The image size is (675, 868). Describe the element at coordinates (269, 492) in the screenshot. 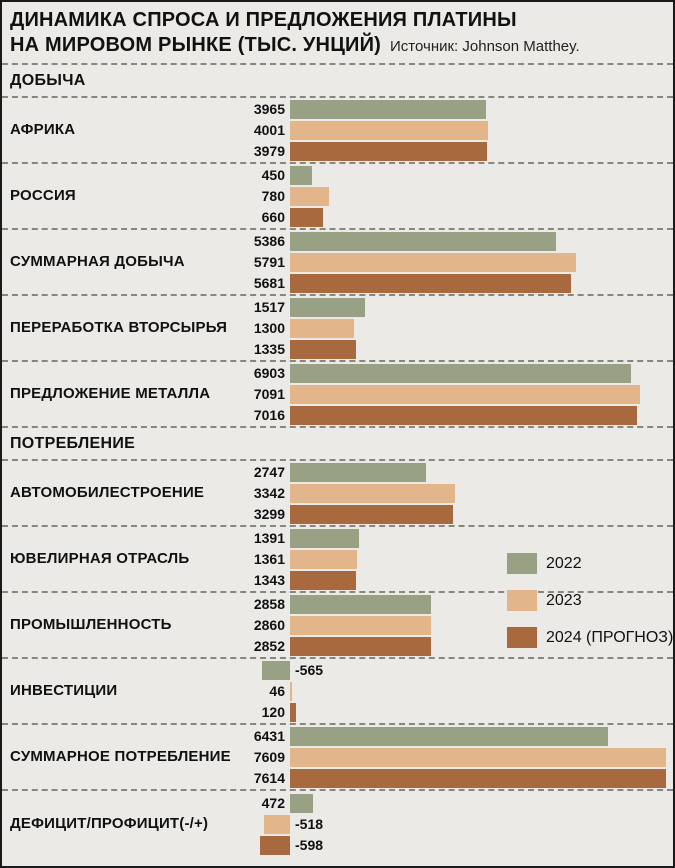

I see `value-label: 3342` at that location.